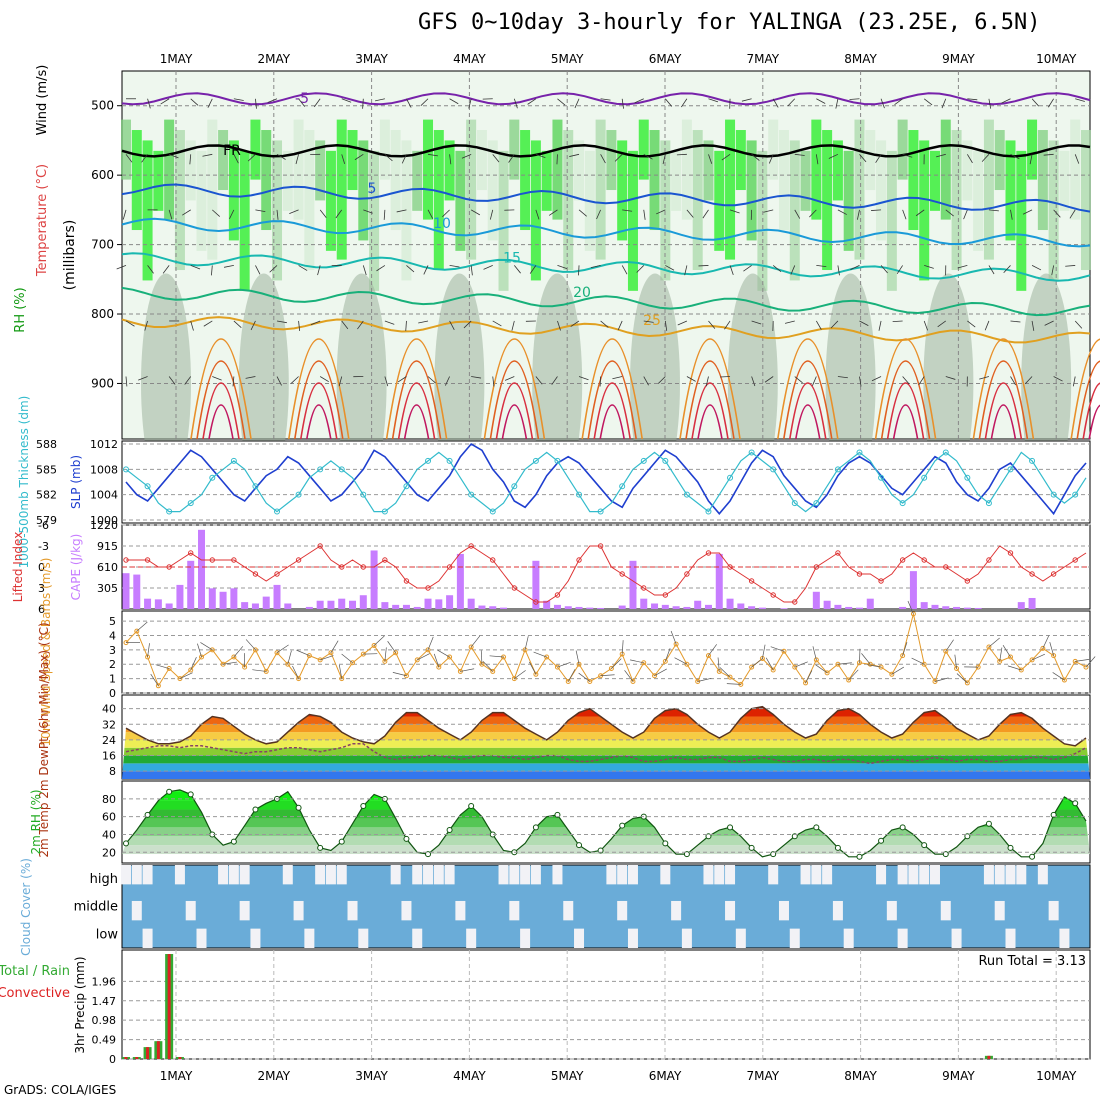 This screenshot has height=1100, width=1100. I want to click on temp-band, so click(606, 775).